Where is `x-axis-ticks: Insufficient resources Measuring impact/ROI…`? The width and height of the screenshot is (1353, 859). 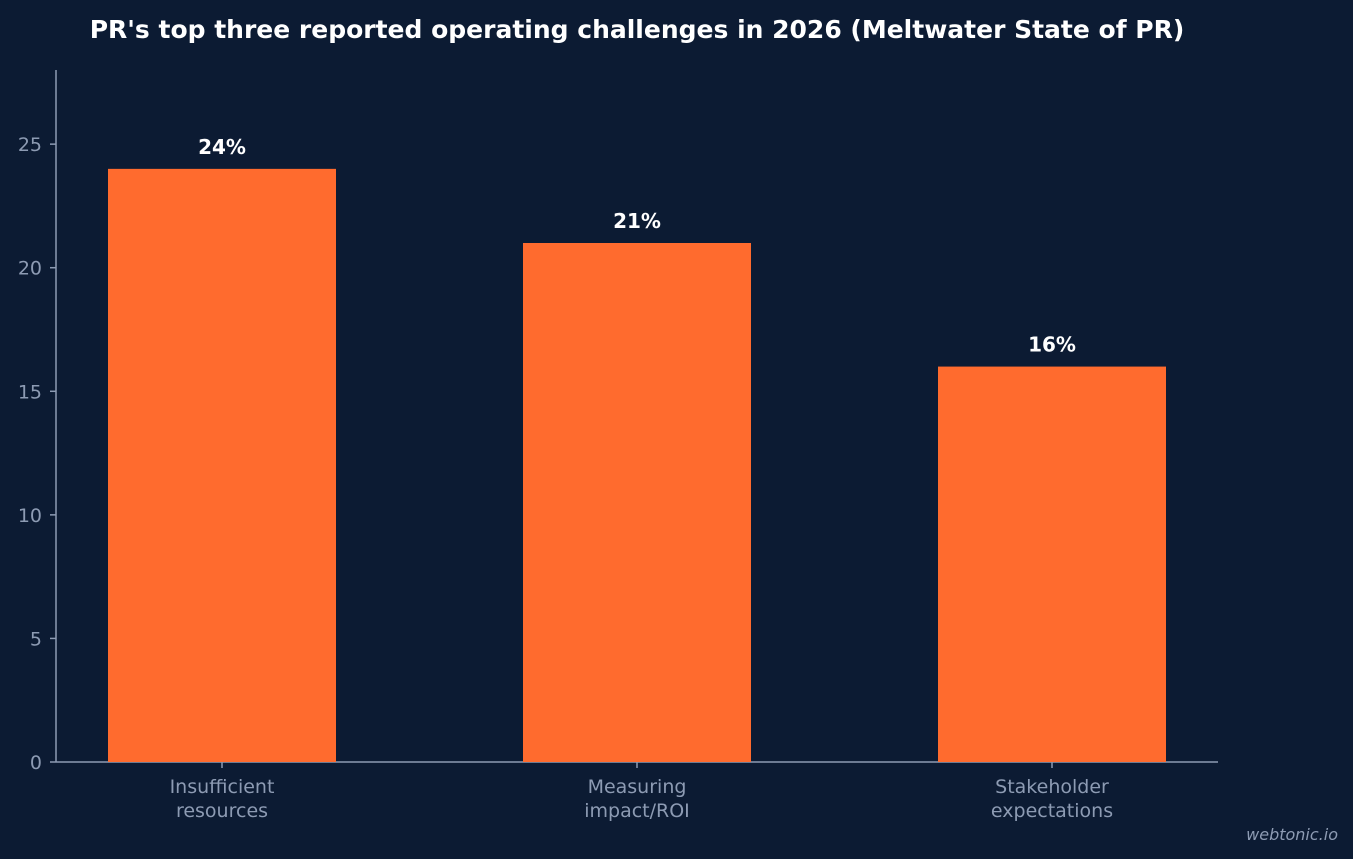 x-axis-ticks: Insufficient resources Measuring impact/ROI… is located at coordinates (641, 792).